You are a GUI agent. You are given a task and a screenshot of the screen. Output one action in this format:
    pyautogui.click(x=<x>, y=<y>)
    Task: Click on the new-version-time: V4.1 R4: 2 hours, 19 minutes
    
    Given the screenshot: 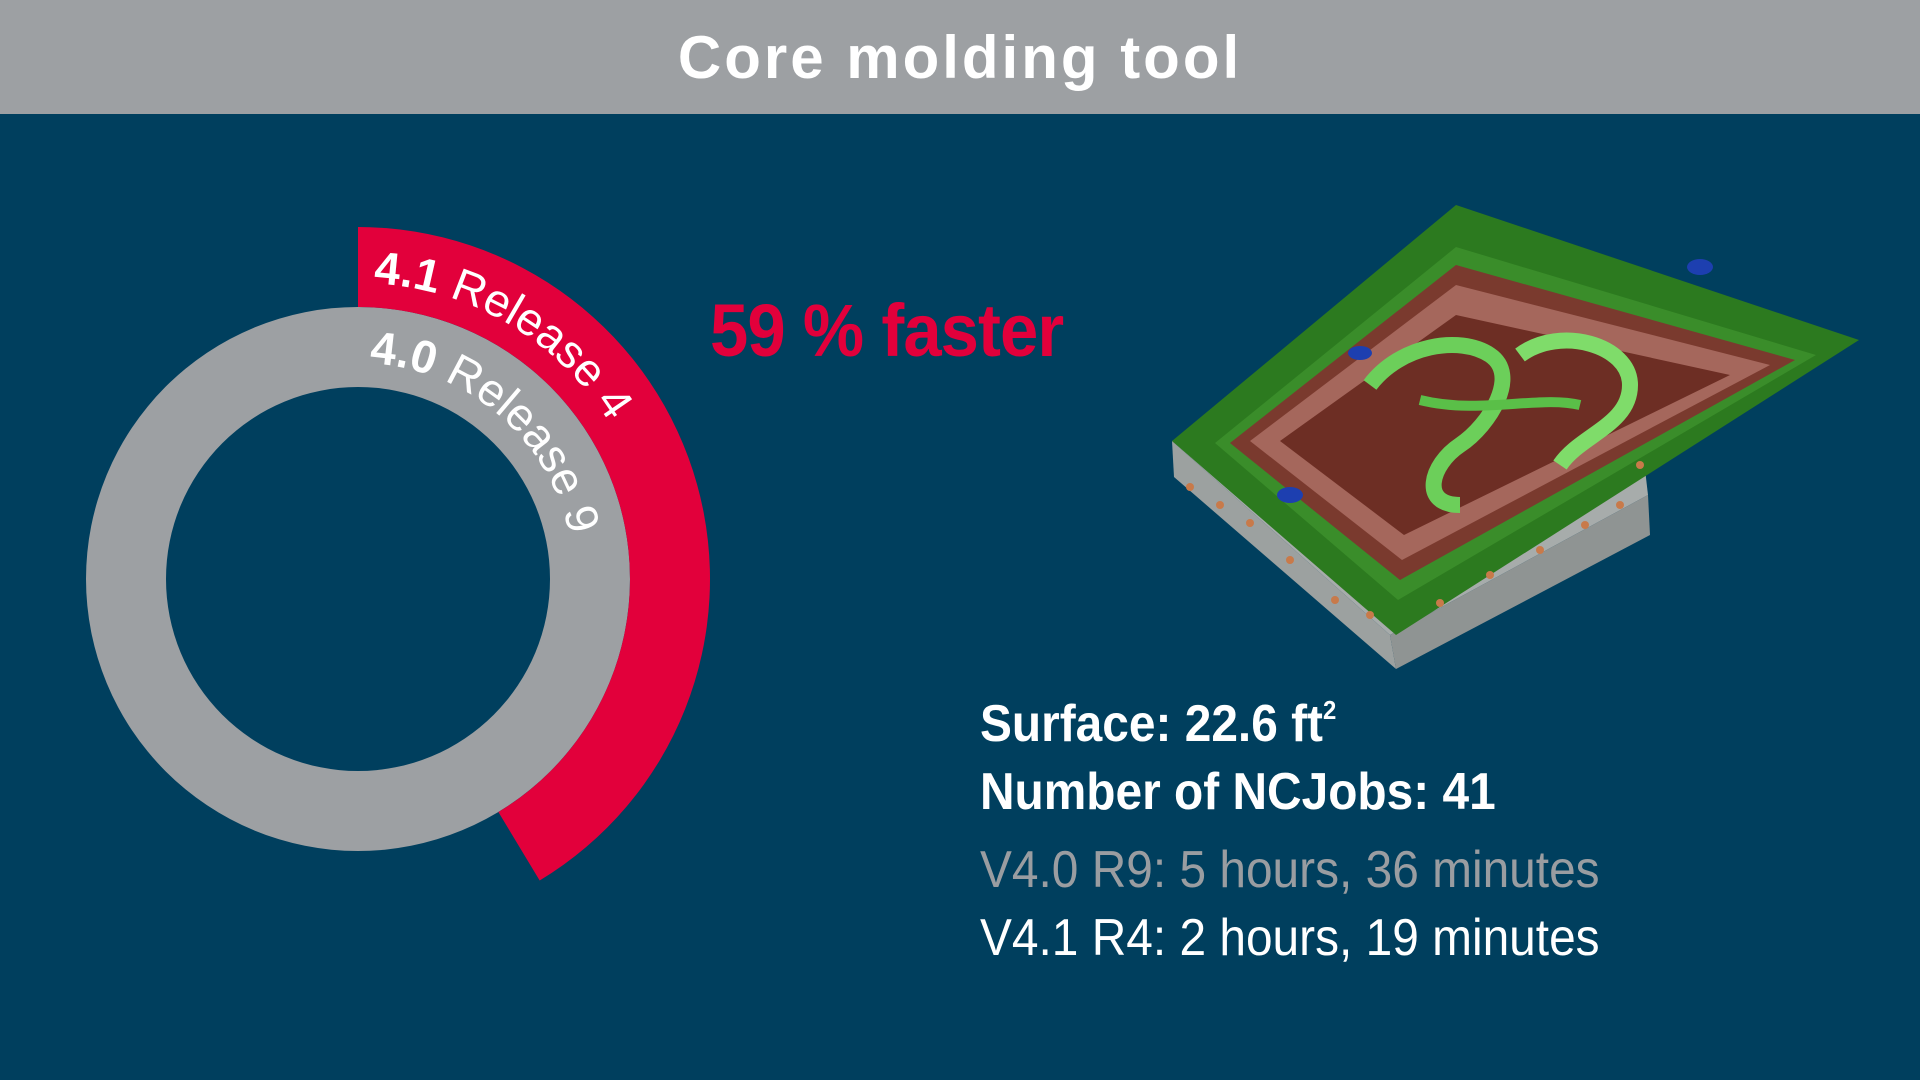 What is the action you would take?
    pyautogui.click(x=1290, y=938)
    